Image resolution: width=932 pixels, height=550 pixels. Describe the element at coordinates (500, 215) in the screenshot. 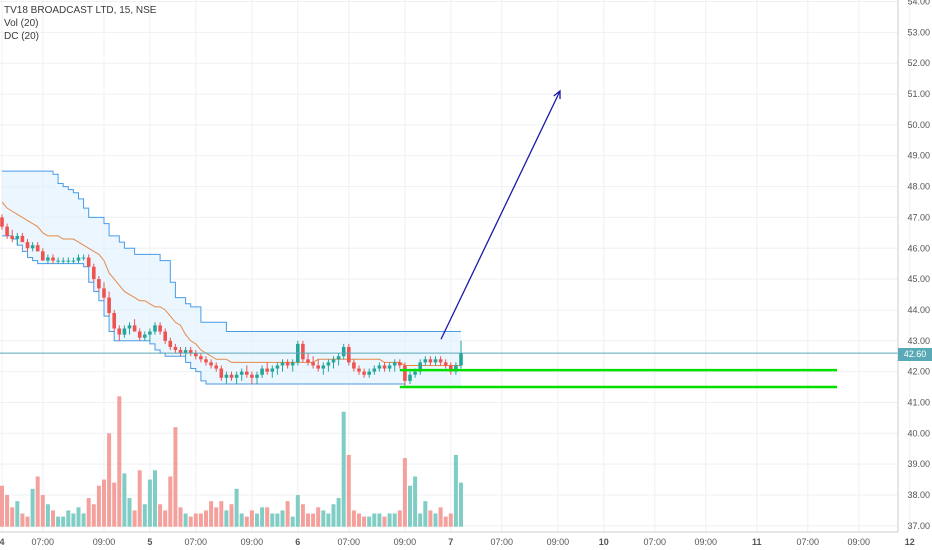

I see `projection-arrow` at that location.